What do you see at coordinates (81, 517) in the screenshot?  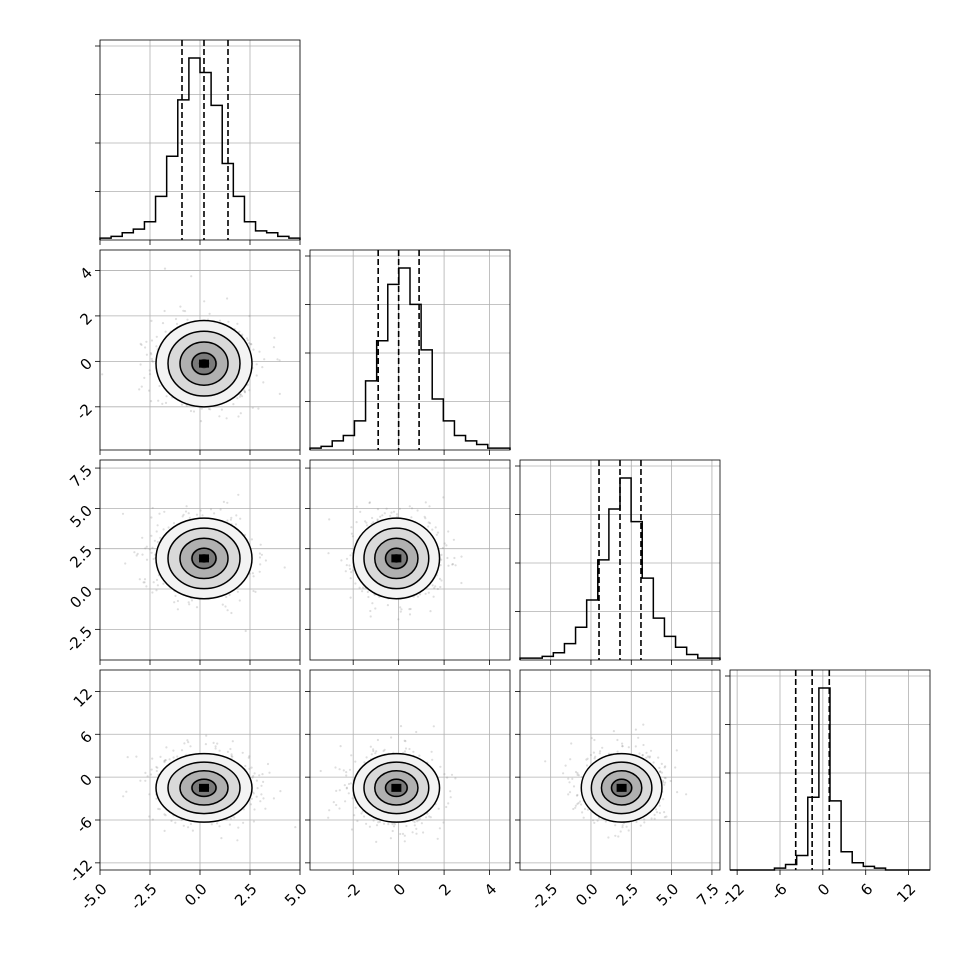 I see `y-tick-label: 5.0` at bounding box center [81, 517].